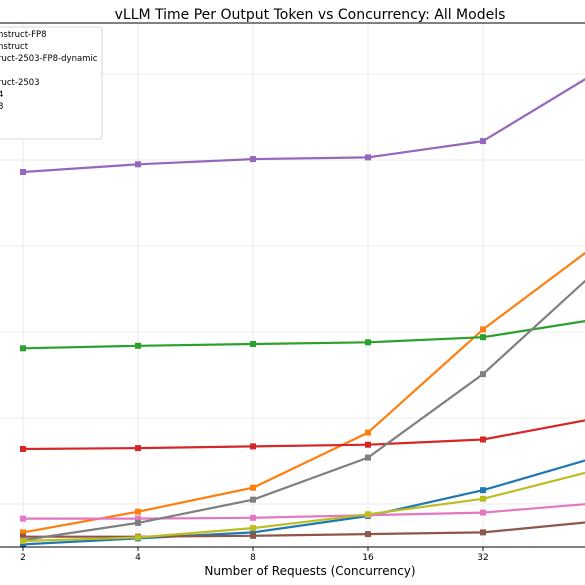 This screenshot has height=585, width=585. Describe the element at coordinates (20, 83) in the screenshot. I see `legend-entry: ruct-2503` at that location.